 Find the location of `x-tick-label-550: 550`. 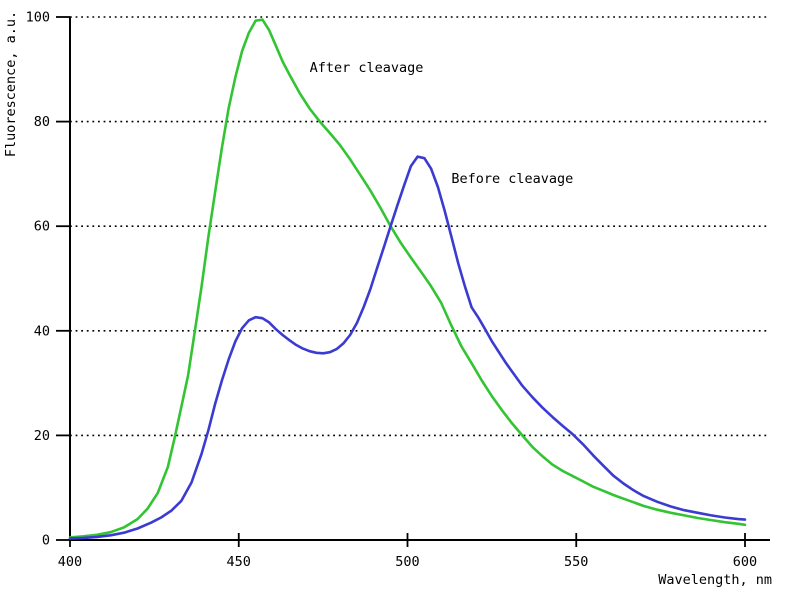

x-tick-label-550: 550 is located at coordinates (576, 562).